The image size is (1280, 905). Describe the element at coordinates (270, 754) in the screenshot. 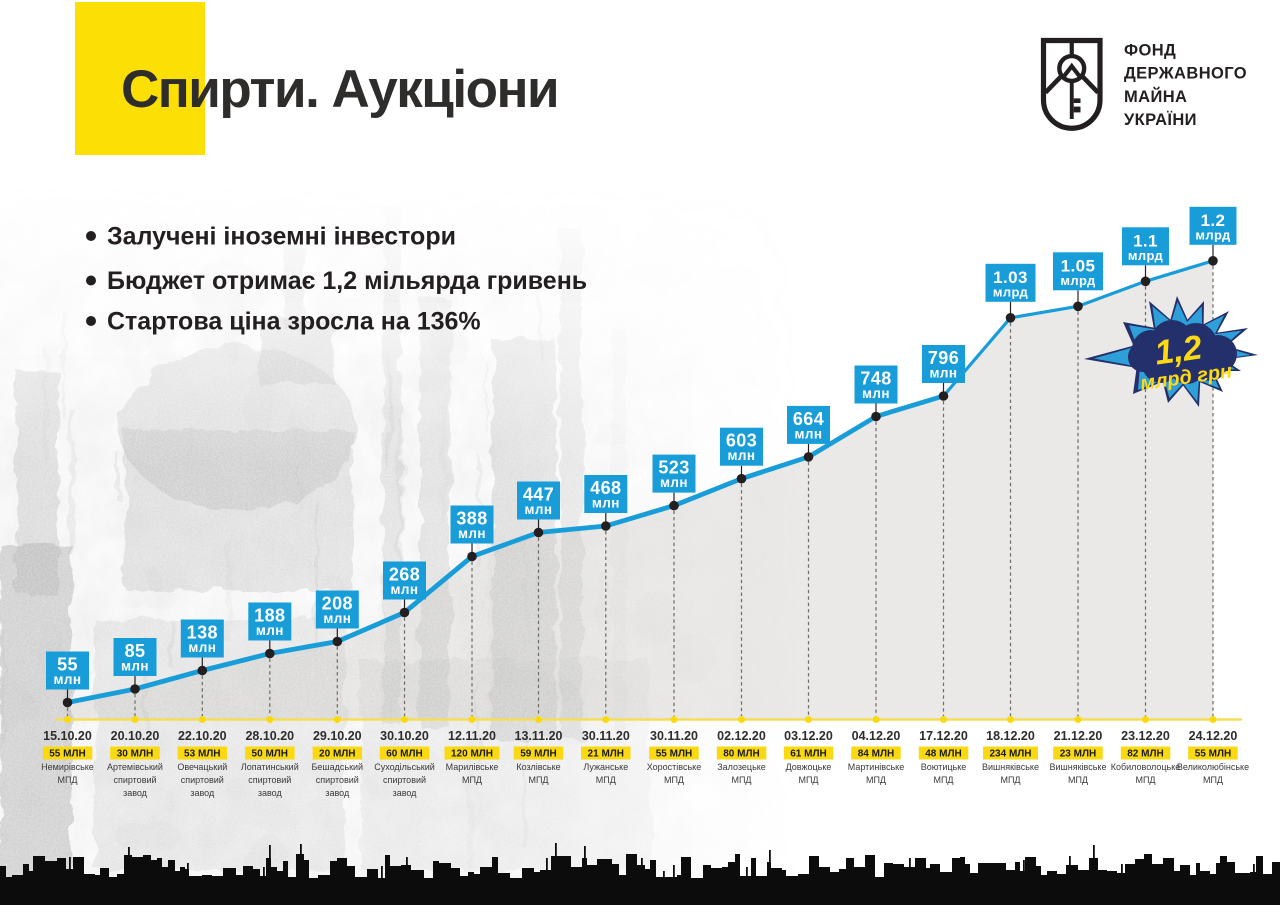

I see `svg-text: 50 МЛН` at that location.